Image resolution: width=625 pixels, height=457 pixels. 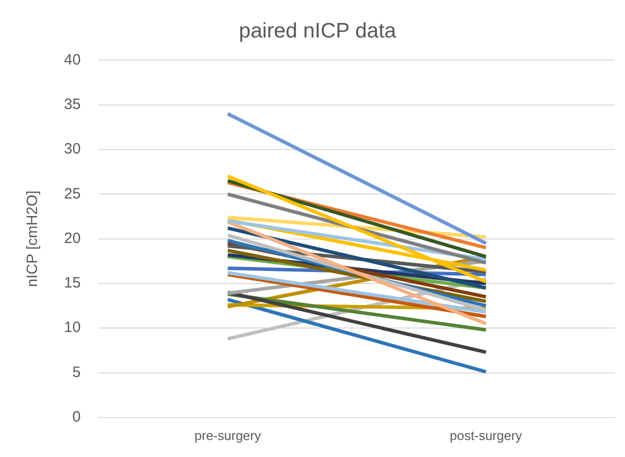 What do you see at coordinates (72, 283) in the screenshot?
I see `y-tick-label: 15` at bounding box center [72, 283].